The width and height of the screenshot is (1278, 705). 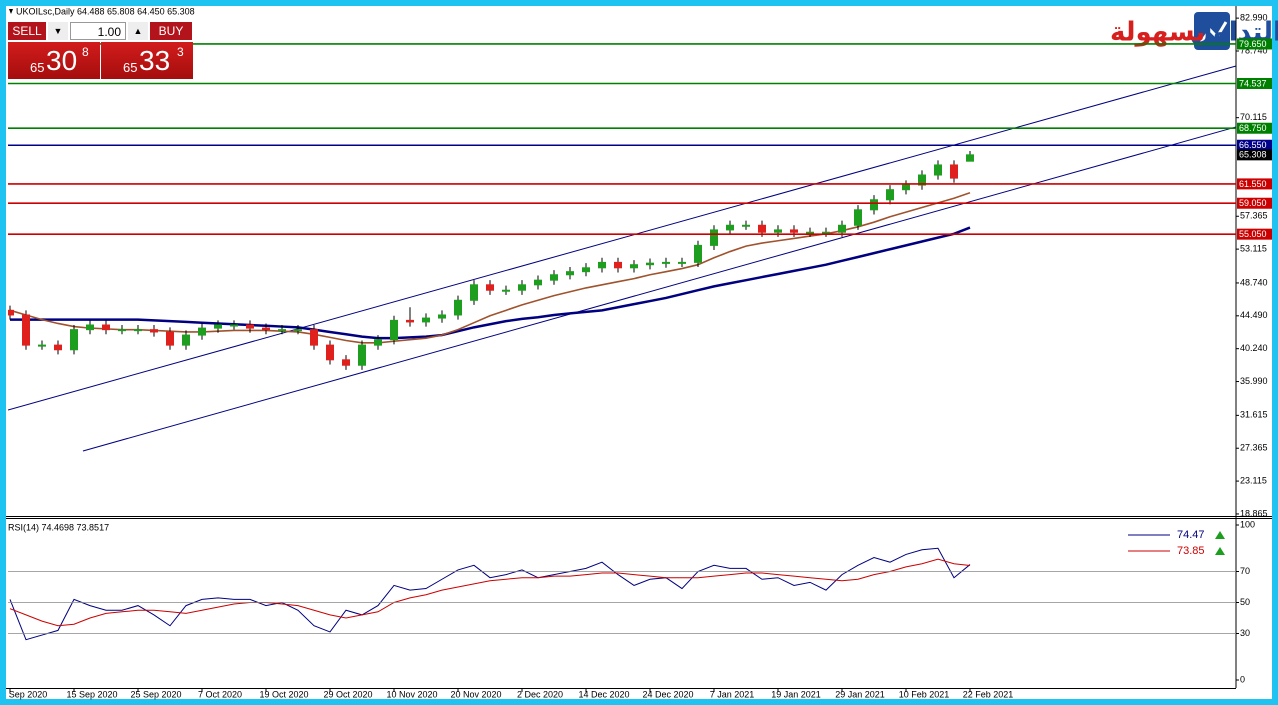 I want to click on buy-button: BUY, so click(x=171, y=31).